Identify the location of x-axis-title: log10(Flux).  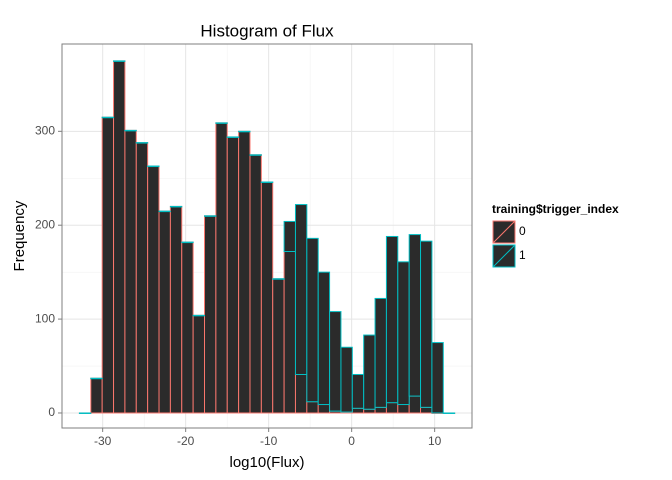
(266, 462).